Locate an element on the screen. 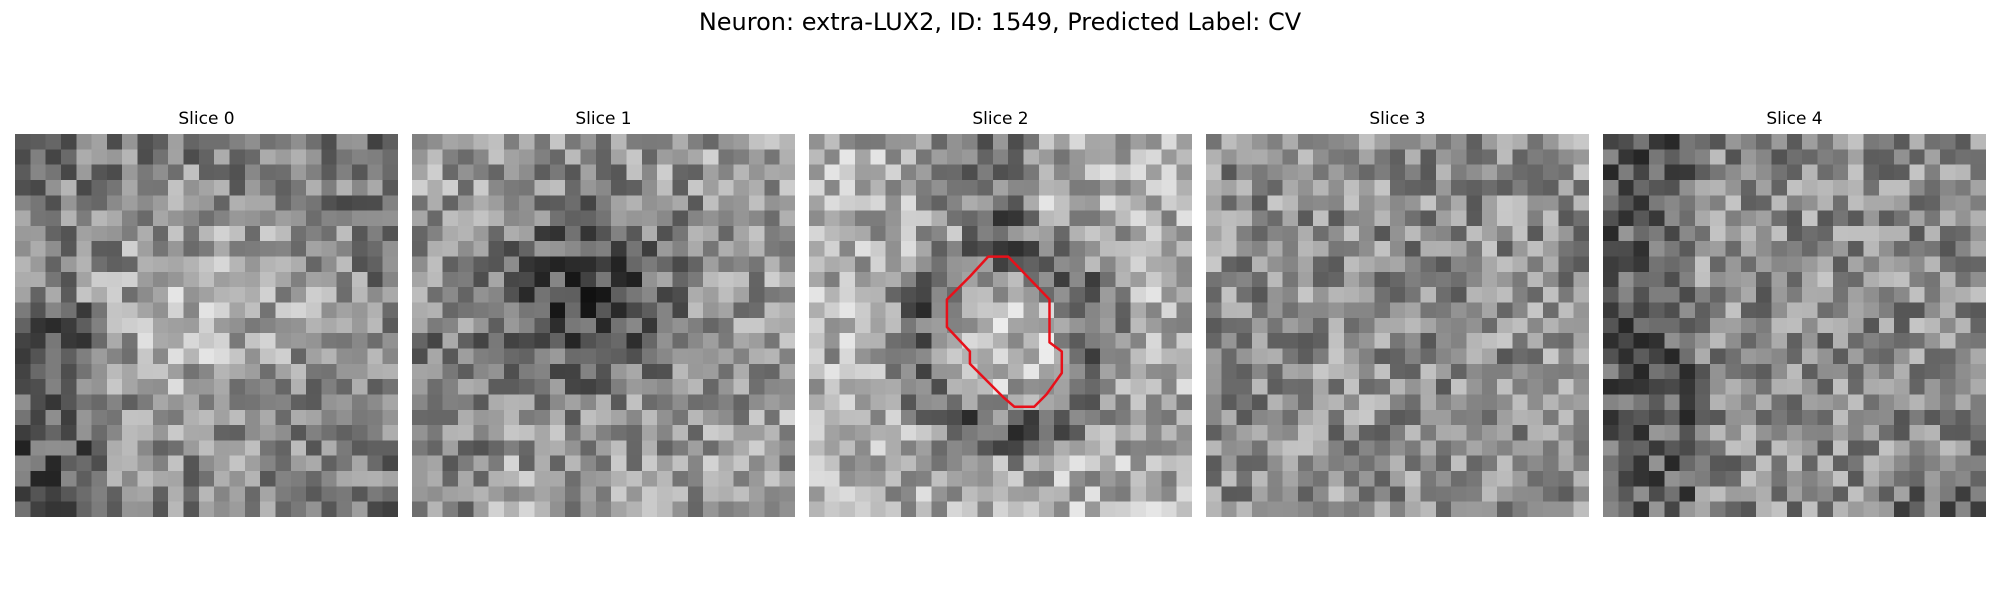 The image size is (2000, 600). slice-title: Slice 4 is located at coordinates (1794, 119).